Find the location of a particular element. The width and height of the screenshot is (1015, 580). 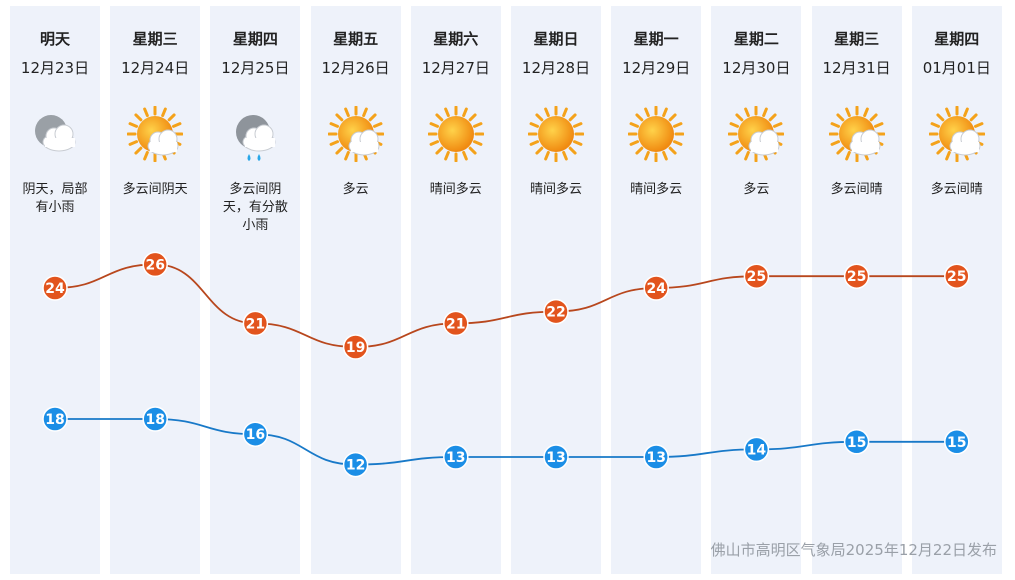

day-column: 星期二 12月30日 多云 is located at coordinates (756, 290).